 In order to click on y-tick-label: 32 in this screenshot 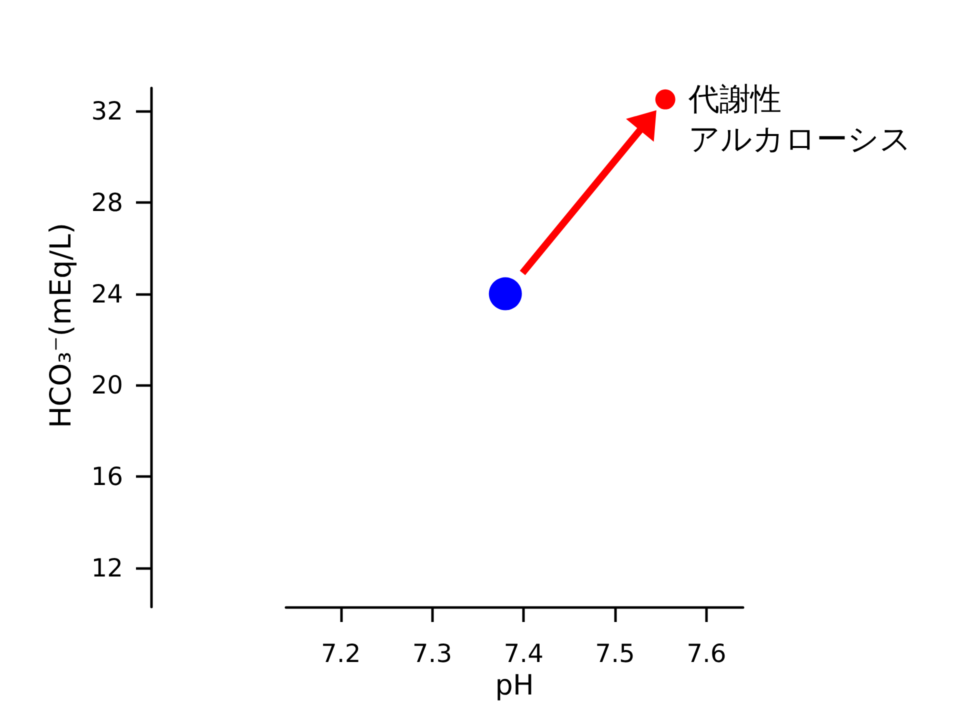, I will do `click(107, 111)`.